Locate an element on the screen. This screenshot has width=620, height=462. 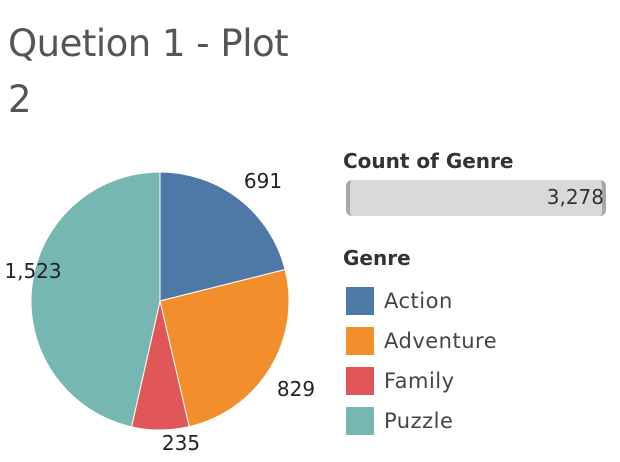
legend-label: Action is located at coordinates (418, 301).